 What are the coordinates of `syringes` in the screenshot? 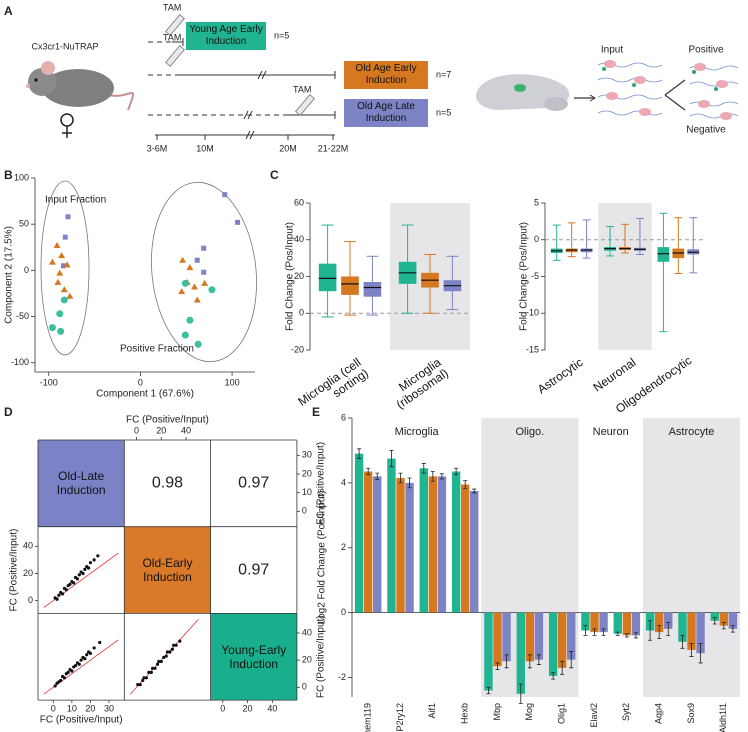 It's located at (240, 65).